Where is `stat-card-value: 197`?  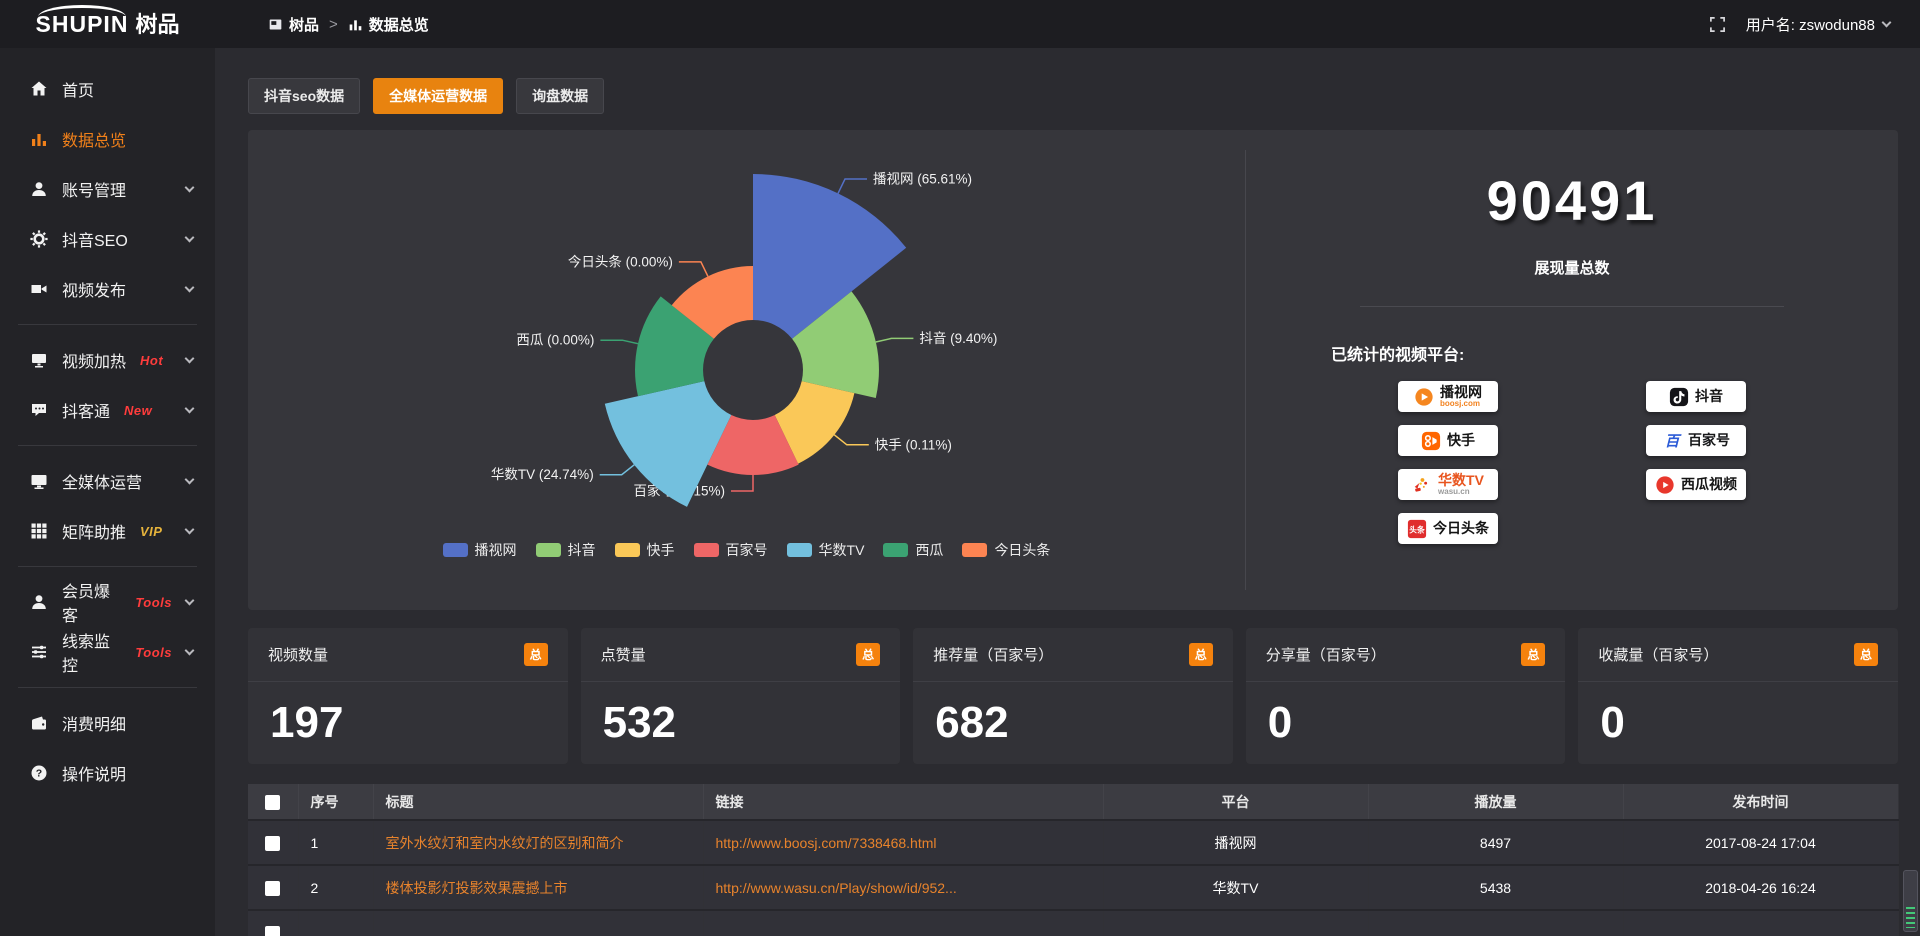
stat-card-value: 197 is located at coordinates (307, 722).